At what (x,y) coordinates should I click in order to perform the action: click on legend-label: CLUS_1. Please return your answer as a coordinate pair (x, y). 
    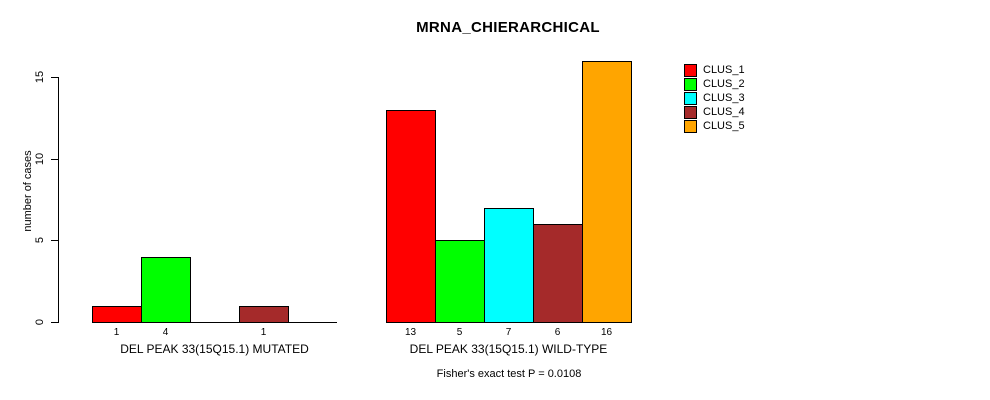
    Looking at the image, I should click on (724, 69).